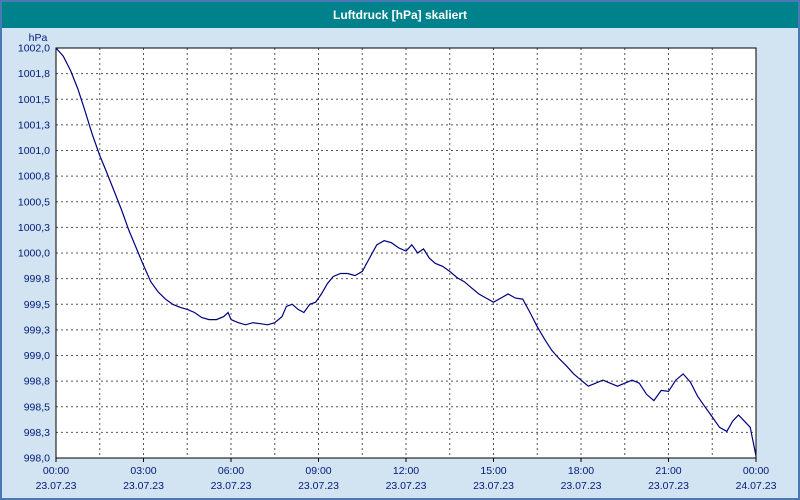 This screenshot has height=500, width=800. Describe the element at coordinates (37, 330) in the screenshot. I see `y-tick-label: 999,3` at that location.